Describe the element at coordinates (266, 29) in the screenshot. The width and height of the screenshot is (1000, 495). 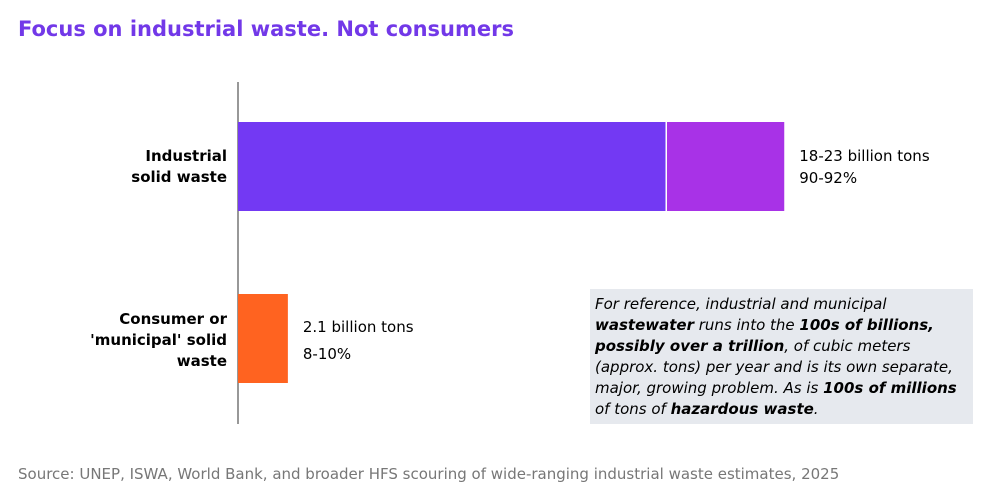
I see `chart-title: Focus on industrial waste. Not consumers` at that location.